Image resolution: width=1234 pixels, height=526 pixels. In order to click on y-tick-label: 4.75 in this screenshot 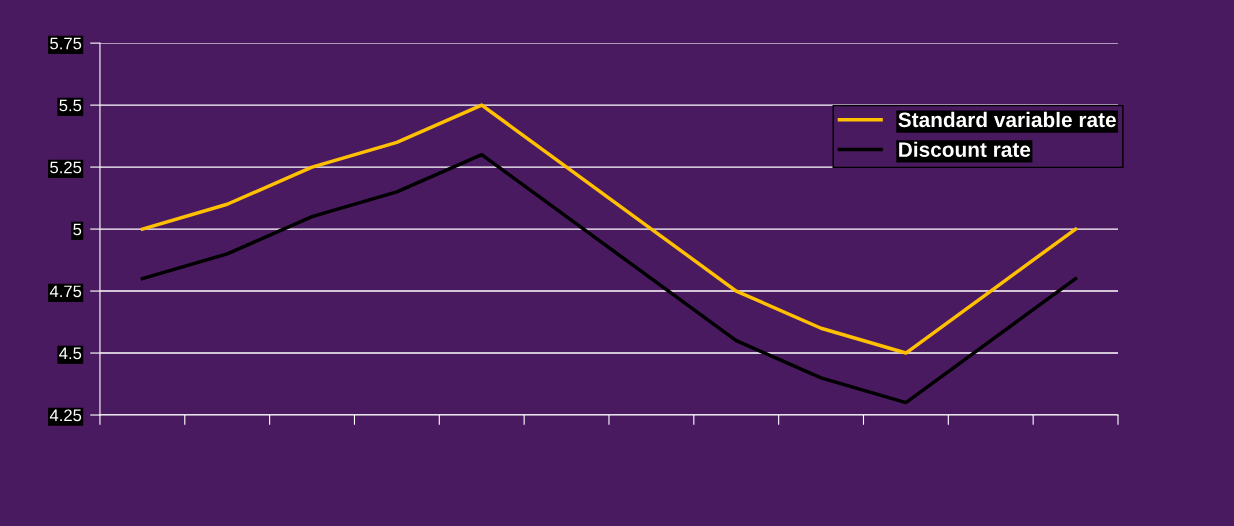, I will do `click(65, 291)`.